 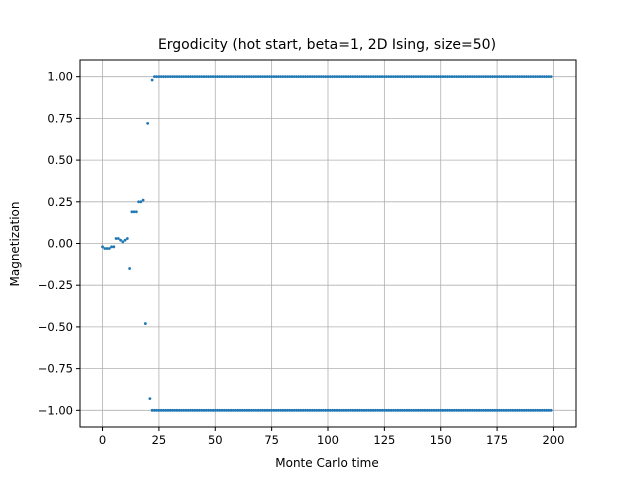 What do you see at coordinates (60, 244) in the screenshot?
I see `y-tick-label: 0.00` at bounding box center [60, 244].